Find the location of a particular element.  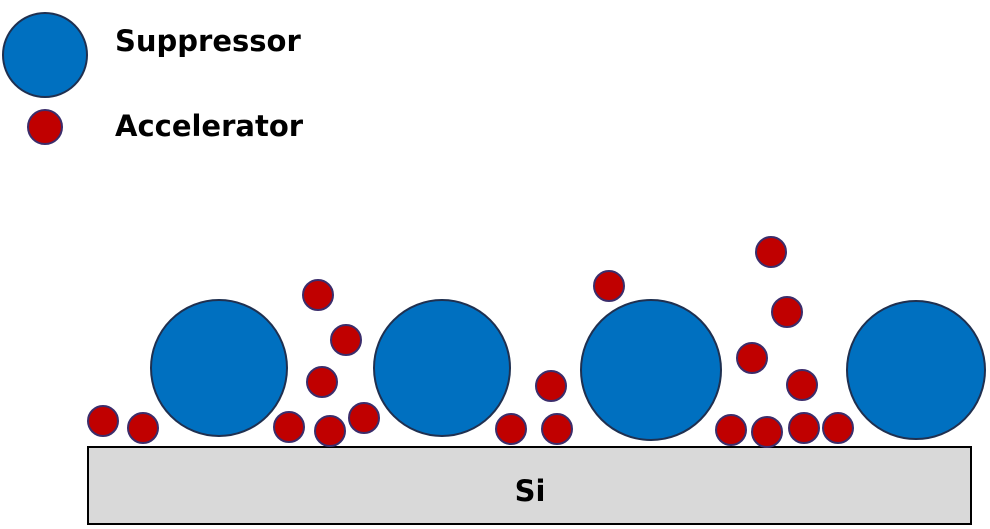

legend: Suppressor Accelerator is located at coordinates (153, 78).